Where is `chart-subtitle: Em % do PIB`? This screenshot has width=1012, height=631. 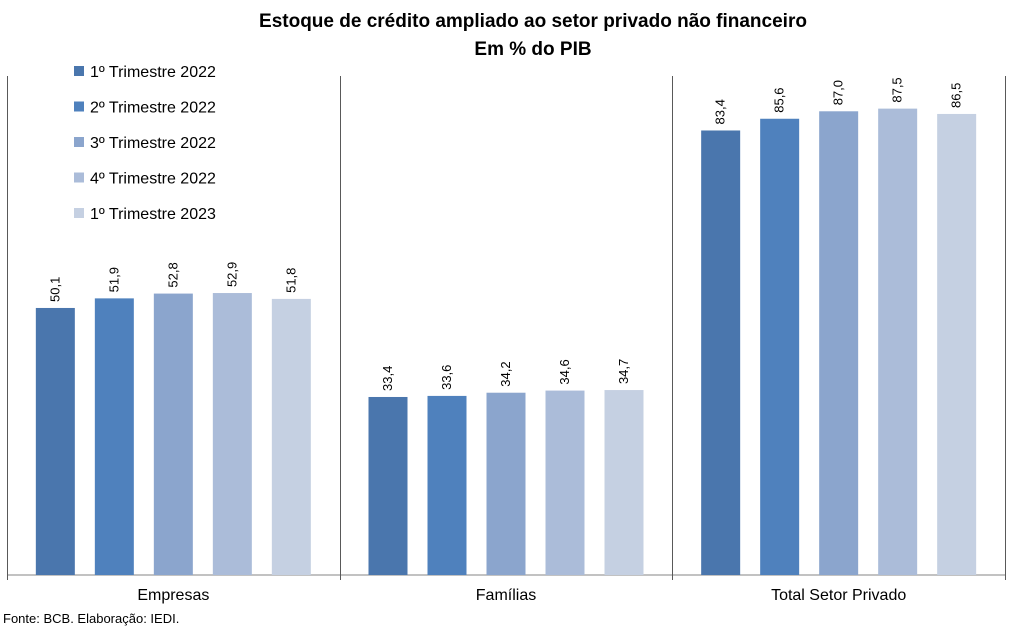
chart-subtitle: Em % do PIB is located at coordinates (532, 49).